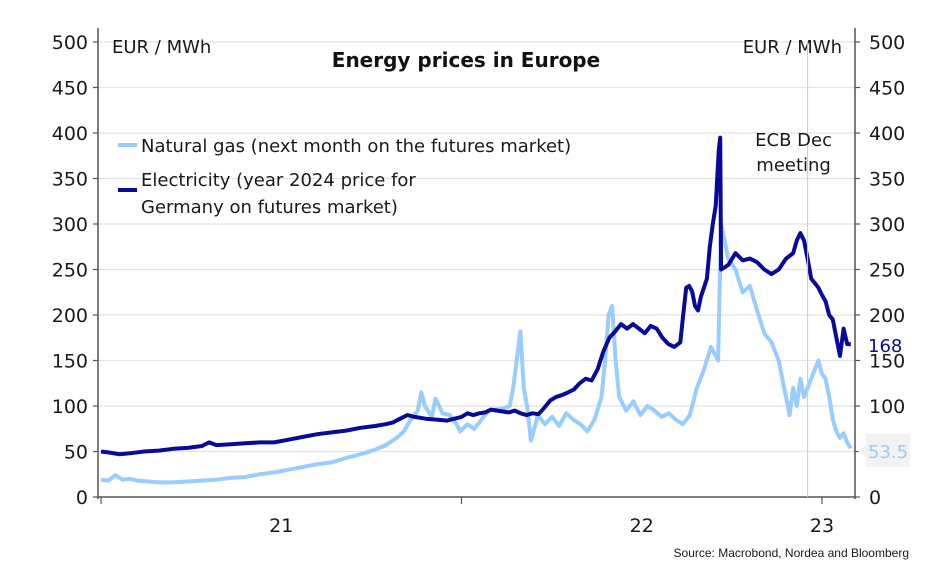 The height and width of the screenshot is (577, 946). What do you see at coordinates (70, 271) in the screenshot?
I see `y-tick-label-left-250: 250` at bounding box center [70, 271].